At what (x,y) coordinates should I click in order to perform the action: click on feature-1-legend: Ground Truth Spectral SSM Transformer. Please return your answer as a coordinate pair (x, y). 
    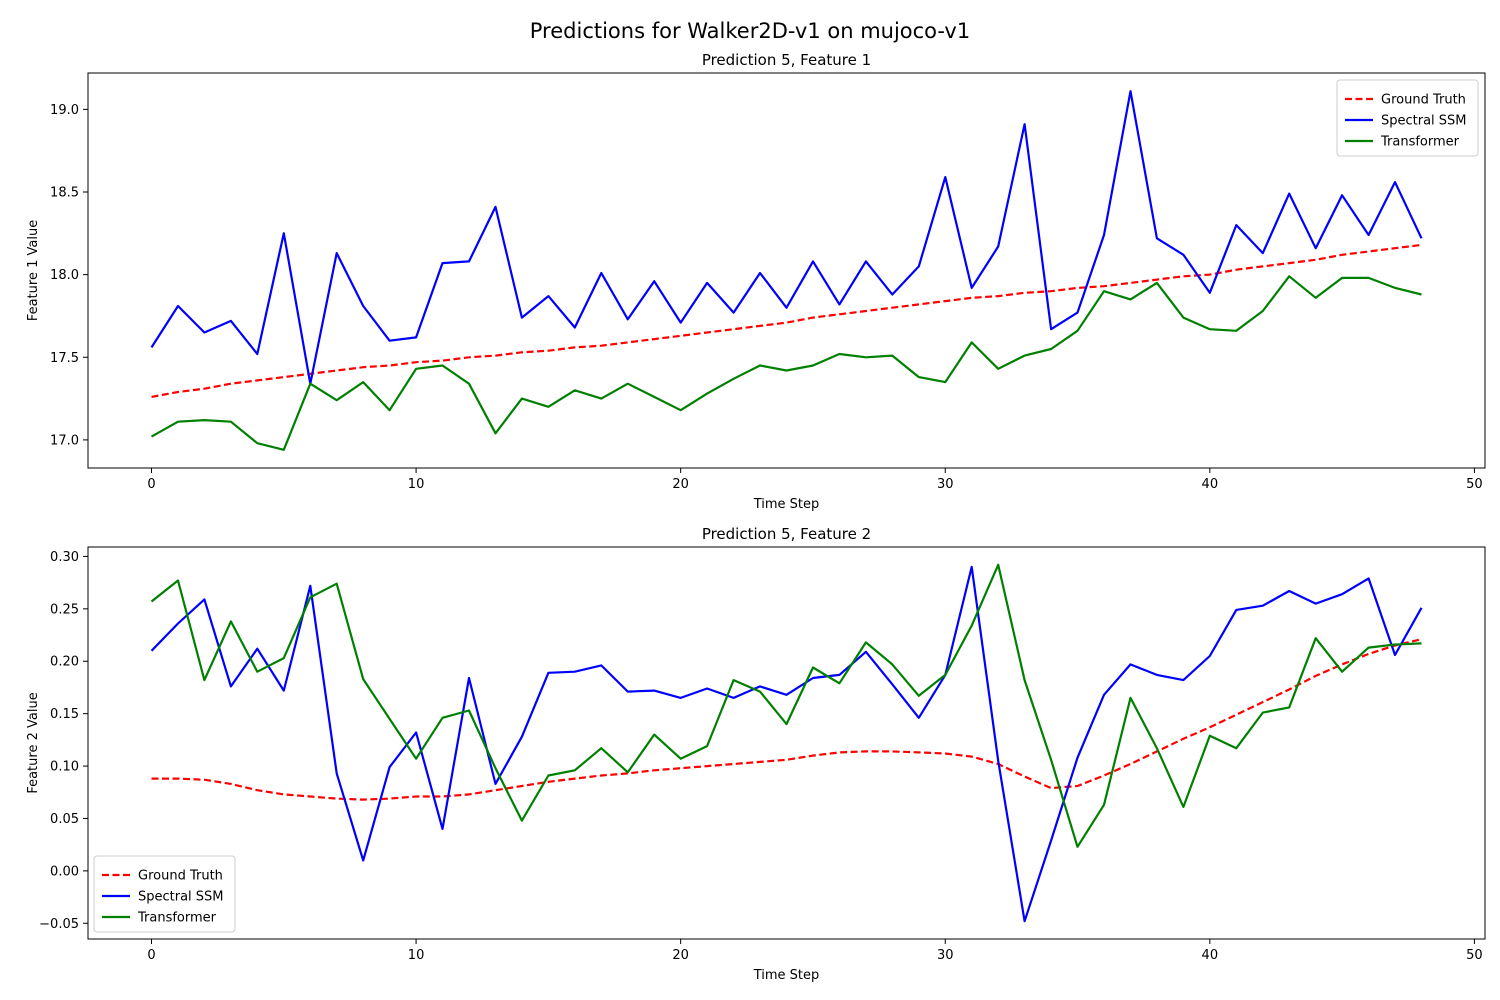
    Looking at the image, I should click on (1407, 118).